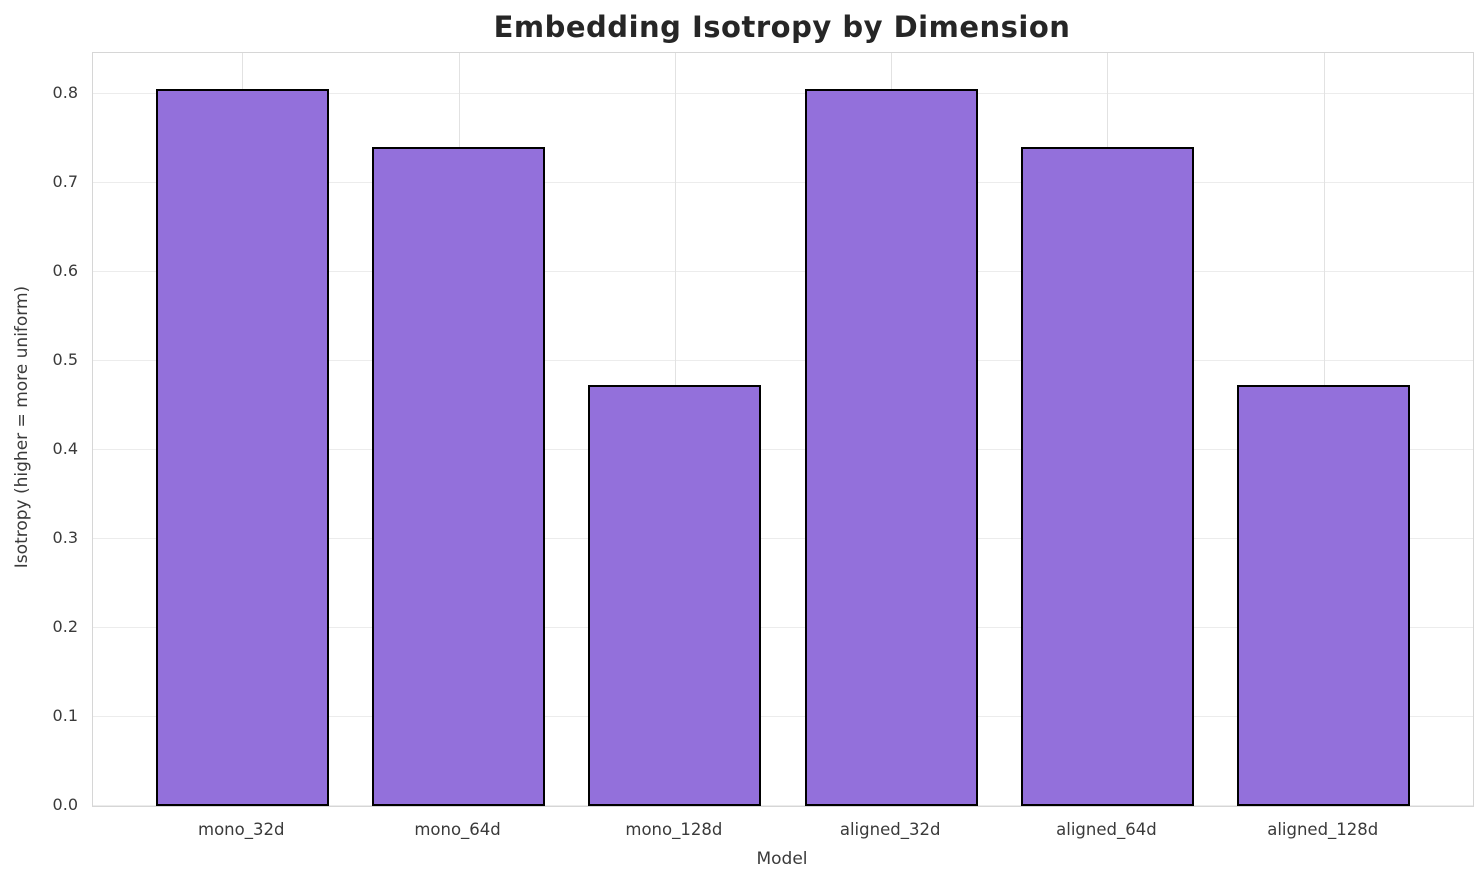 The height and width of the screenshot is (885, 1484). What do you see at coordinates (457, 829) in the screenshot?
I see `x-tick-label: mono_64d` at bounding box center [457, 829].